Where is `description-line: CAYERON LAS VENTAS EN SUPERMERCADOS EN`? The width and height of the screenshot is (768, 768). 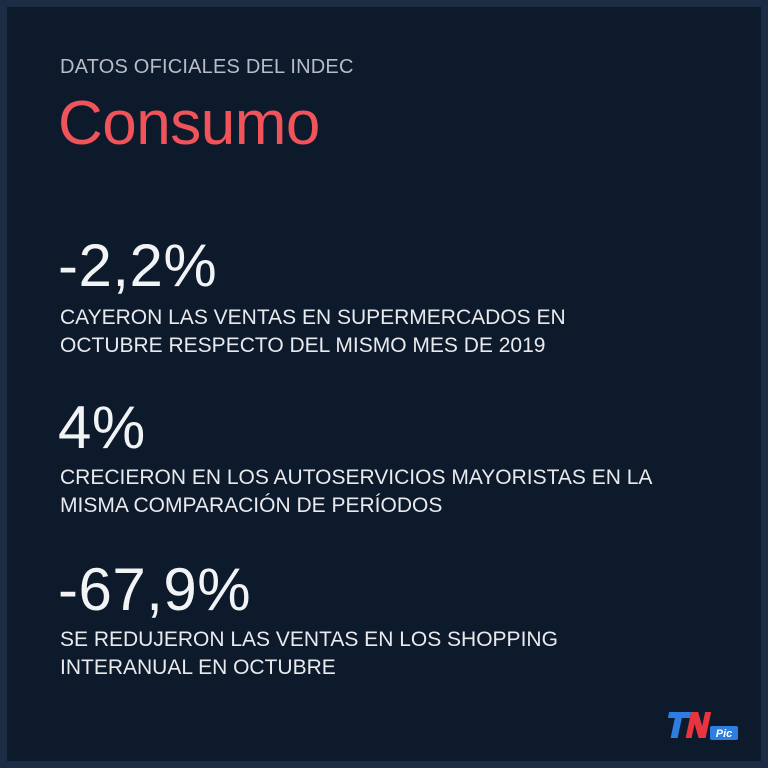 description-line: CAYERON LAS VENTAS EN SUPERMERCADOS EN is located at coordinates (313, 317).